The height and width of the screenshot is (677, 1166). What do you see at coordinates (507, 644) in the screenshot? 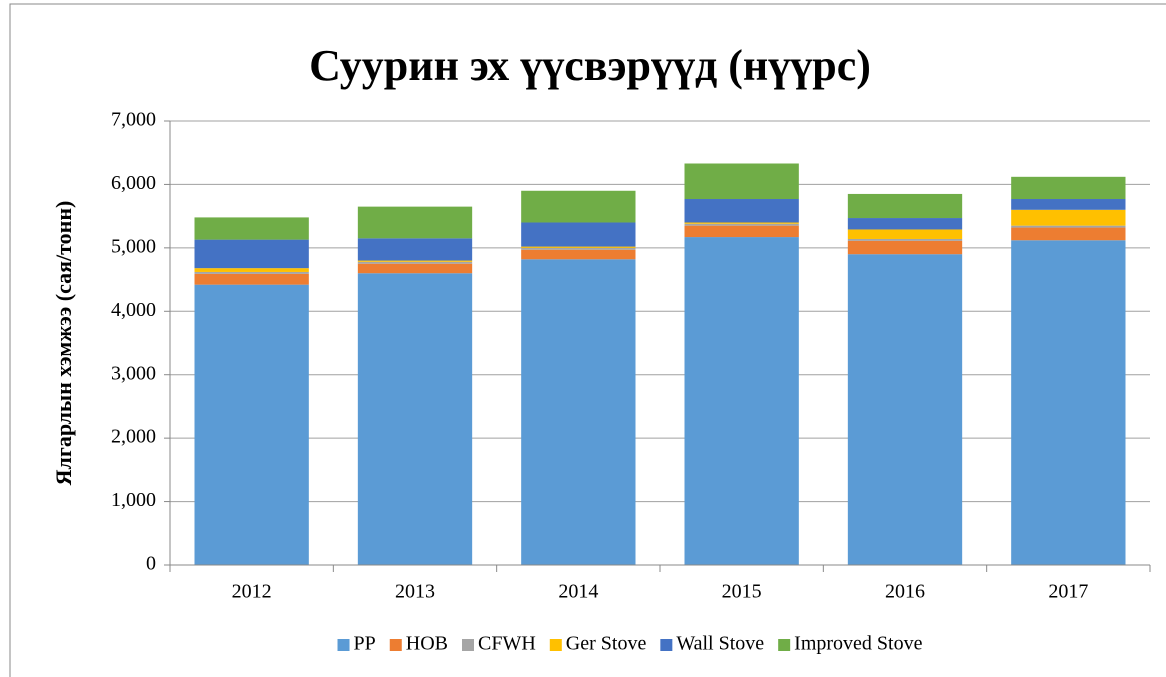
I see `legend-label: CFWH` at bounding box center [507, 644].